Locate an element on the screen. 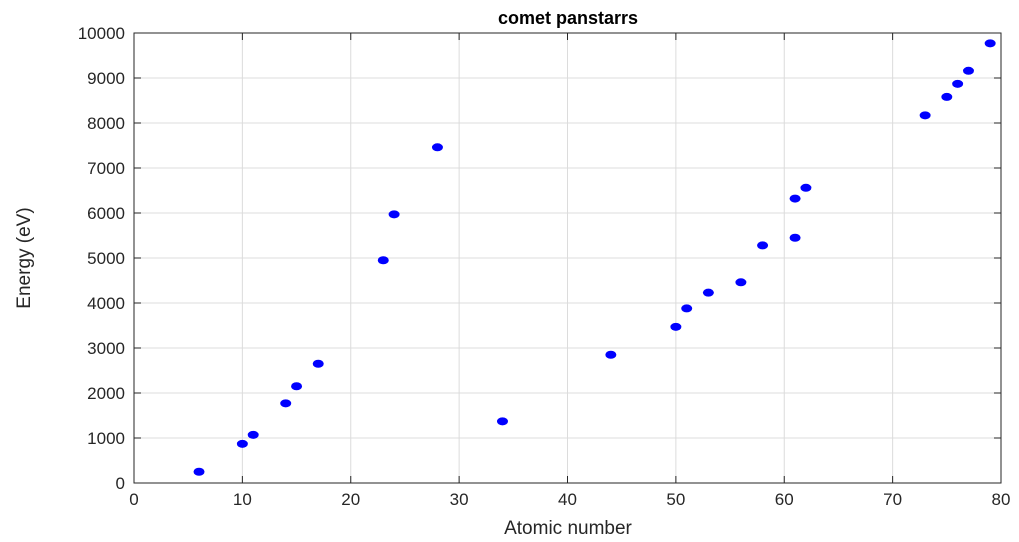 This screenshot has width=1019, height=542. y-tick-label: 3000 is located at coordinates (106, 348).